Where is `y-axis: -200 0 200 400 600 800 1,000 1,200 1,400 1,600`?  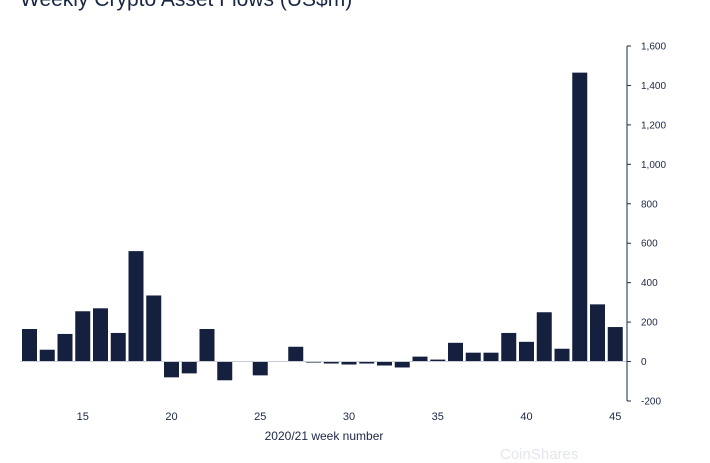 y-axis: -200 0 200 400 600 800 1,000 1,200 1,400 1,600 is located at coordinates (646, 225).